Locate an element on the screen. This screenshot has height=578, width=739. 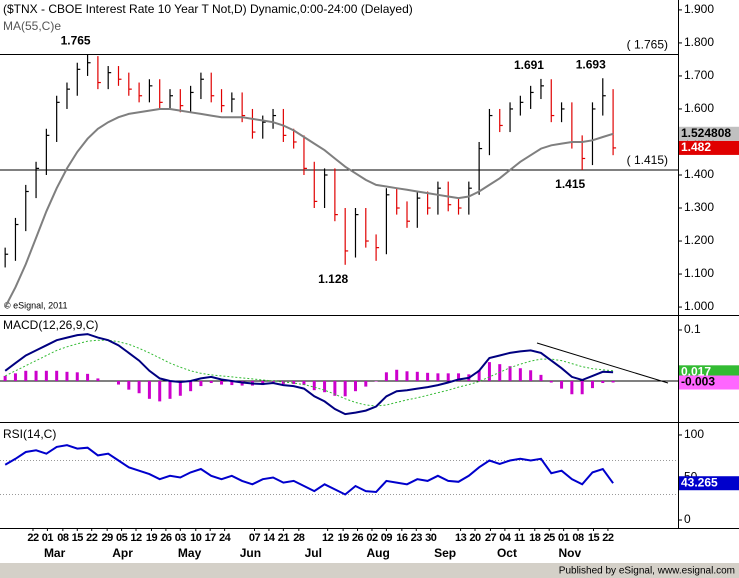
y-tick-label: 1.800 is located at coordinates (699, 42).